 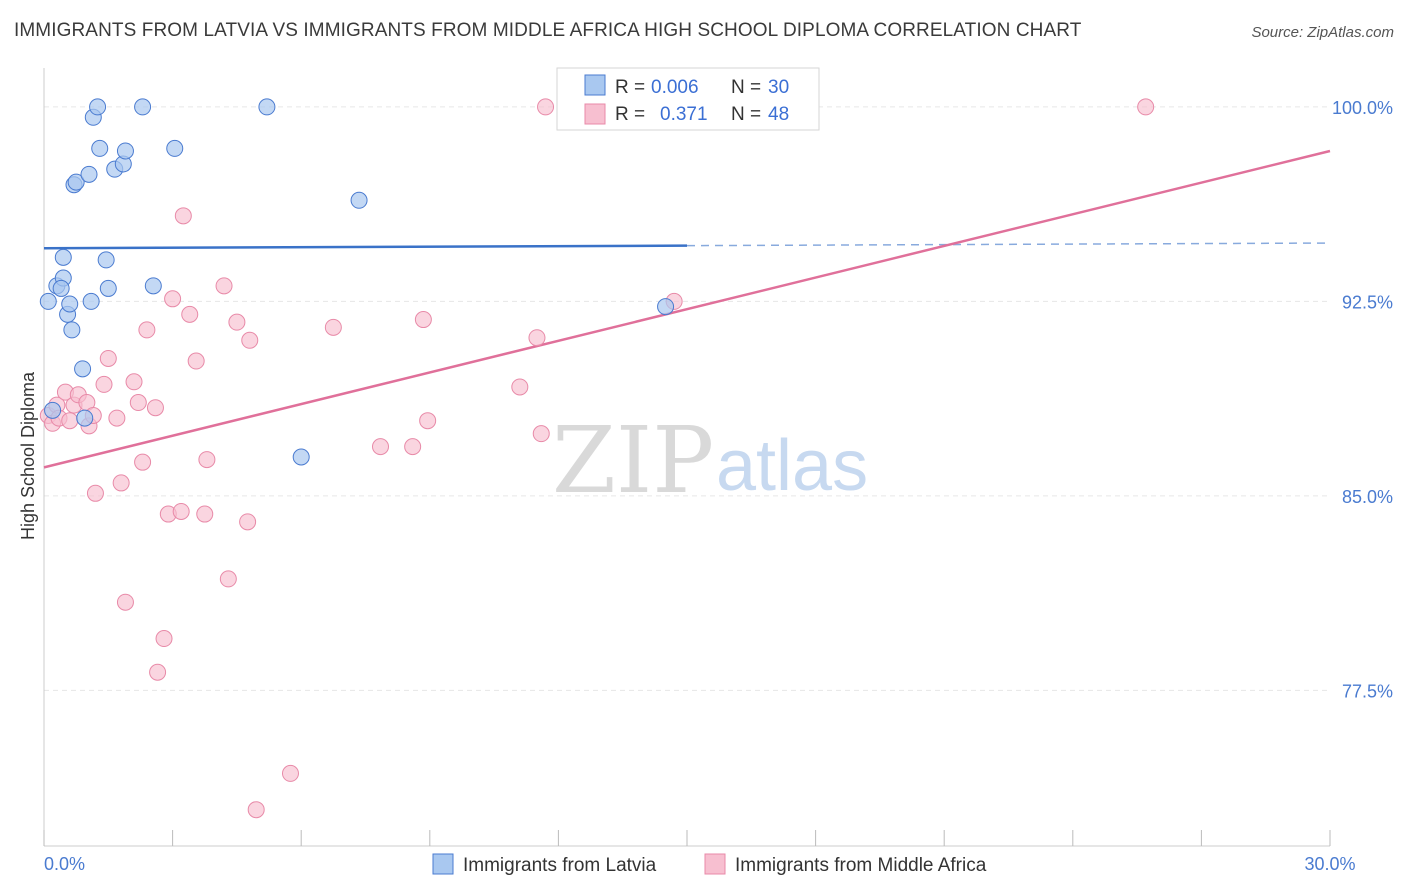 What do you see at coordinates (630, 114) in the screenshot?
I see `legend-r-label-africa: R =` at bounding box center [630, 114].